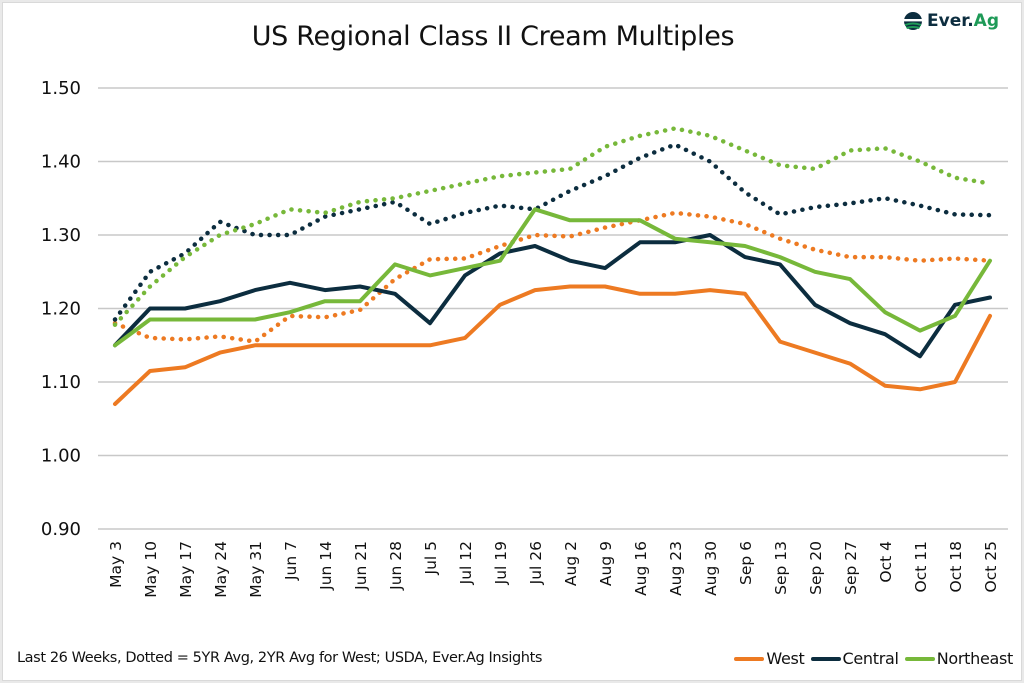  I want to click on legend-label-northeast: Northeast, so click(975, 658).